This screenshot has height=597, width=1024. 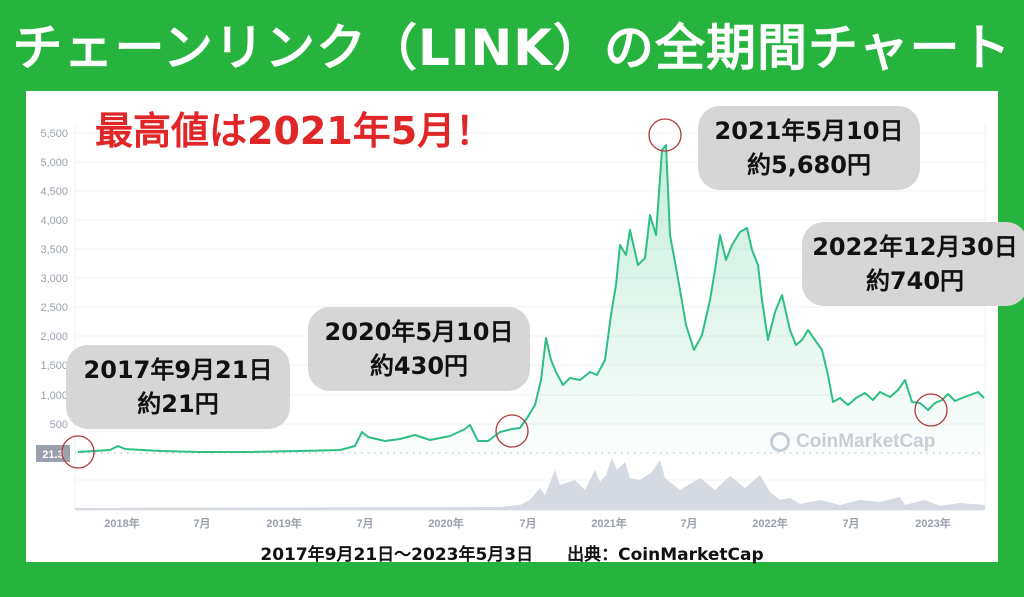 What do you see at coordinates (809, 148) in the screenshot?
I see `callout-2021: 2021年5月10日 約5,680円` at bounding box center [809, 148].